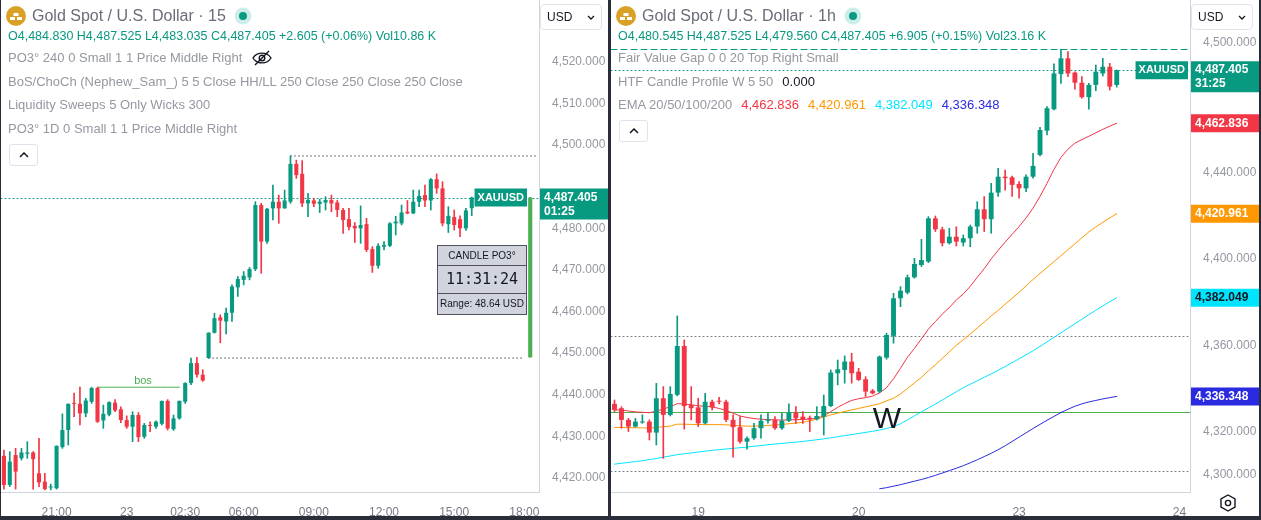 This screenshot has height=520, width=1261. Describe the element at coordinates (1222, 213) in the screenshot. I see `text: 4,420.961` at that location.